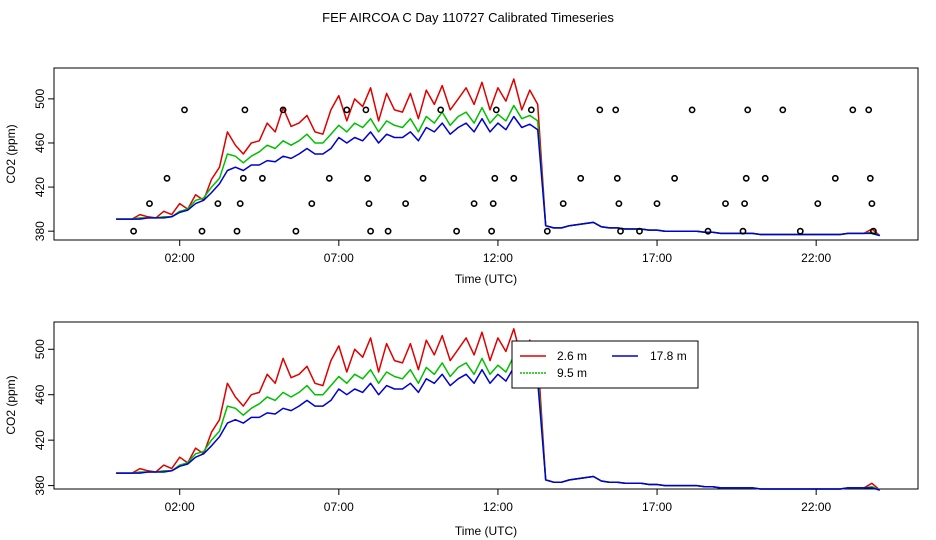  I want to click on legend: 2.6 m 17.8 m 9.5 m, so click(605, 364).